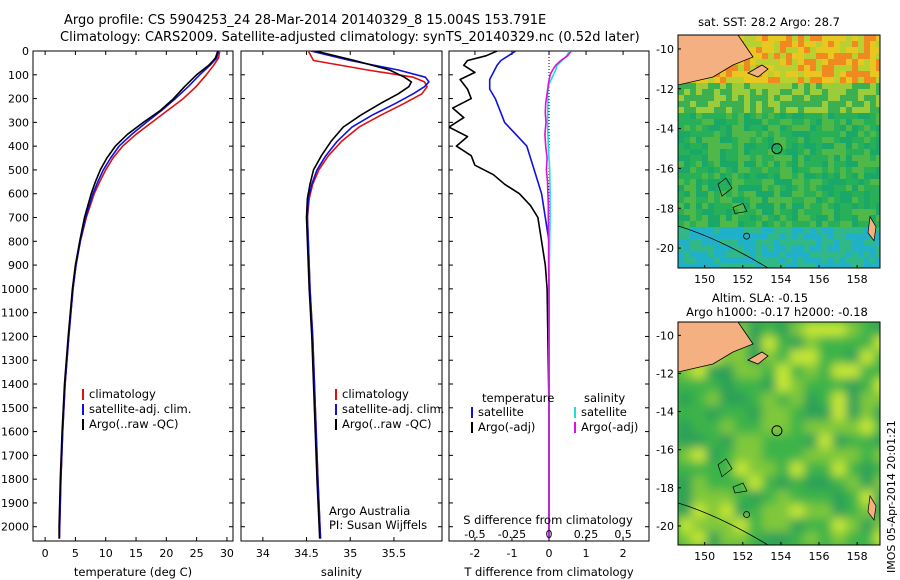 Image resolution: width=900 pixels, height=580 pixels. What do you see at coordinates (15, 479) in the screenshot?
I see `y-tick-label: 1800` at bounding box center [15, 479].